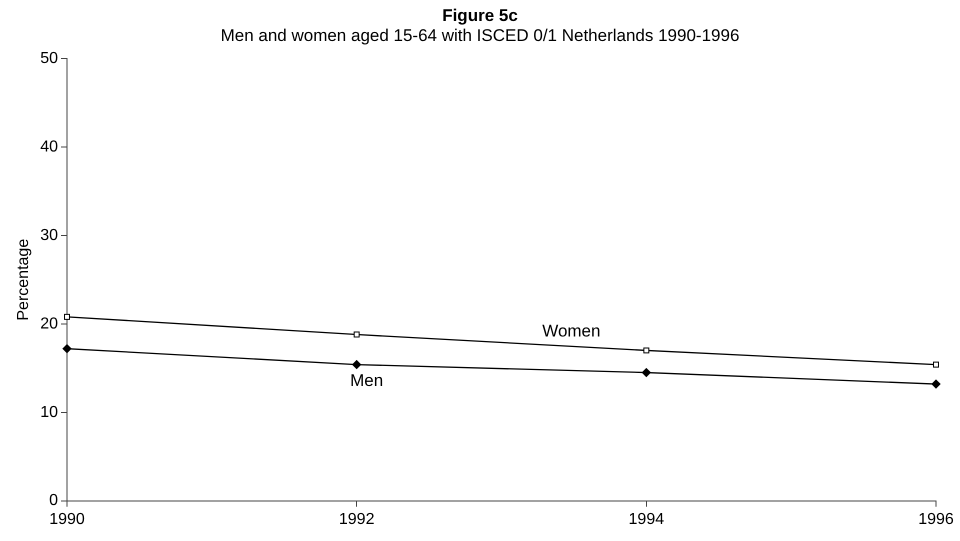 The height and width of the screenshot is (541, 960). What do you see at coordinates (49, 59) in the screenshot?
I see `y-tick-label: 50` at bounding box center [49, 59].